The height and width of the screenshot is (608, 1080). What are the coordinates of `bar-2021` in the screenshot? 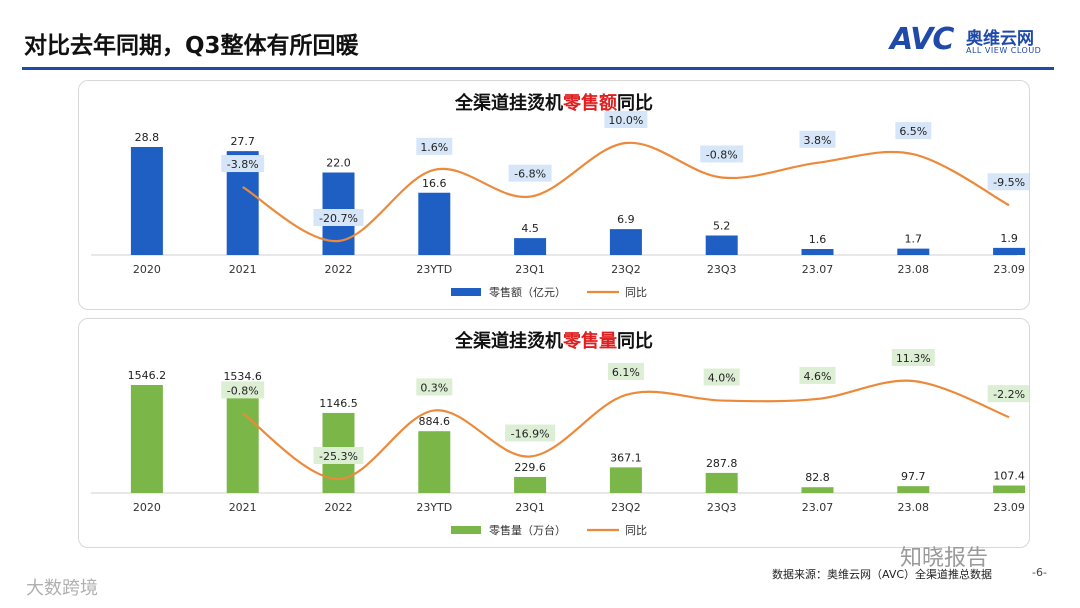 It's located at (242, 439).